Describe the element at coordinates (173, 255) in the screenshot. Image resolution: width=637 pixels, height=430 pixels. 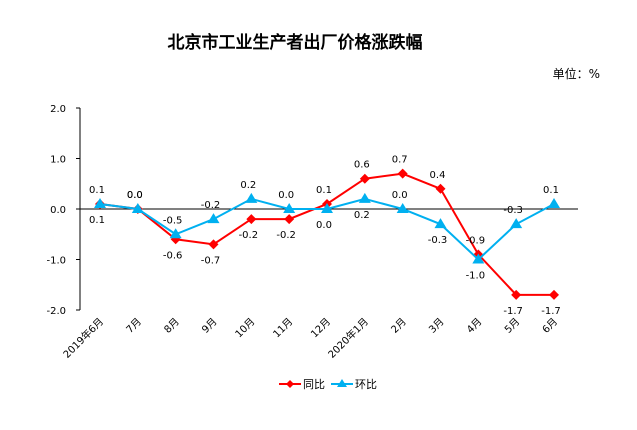
I see `data-label: -0.6` at that location.